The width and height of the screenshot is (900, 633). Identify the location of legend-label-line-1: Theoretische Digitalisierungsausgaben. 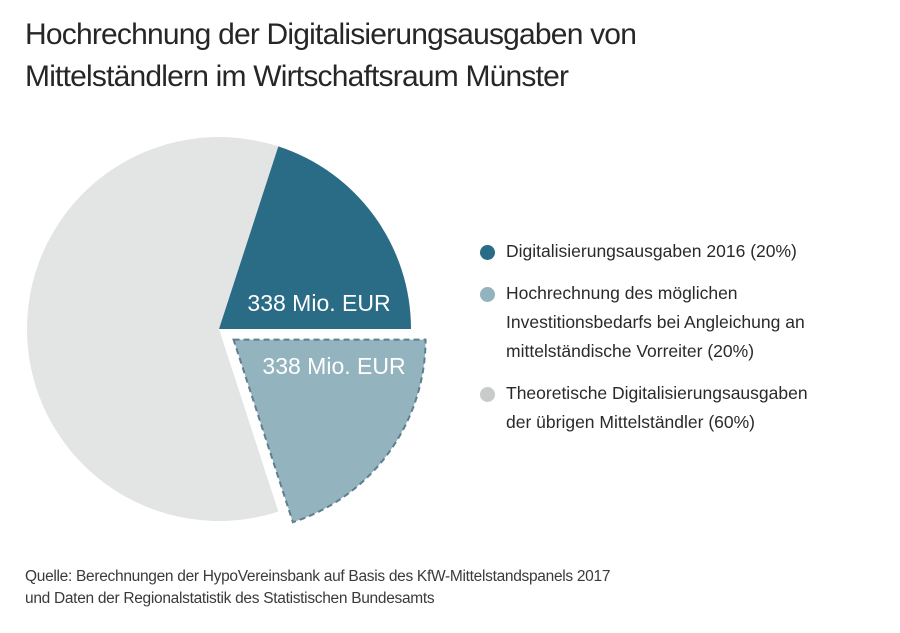
(657, 393).